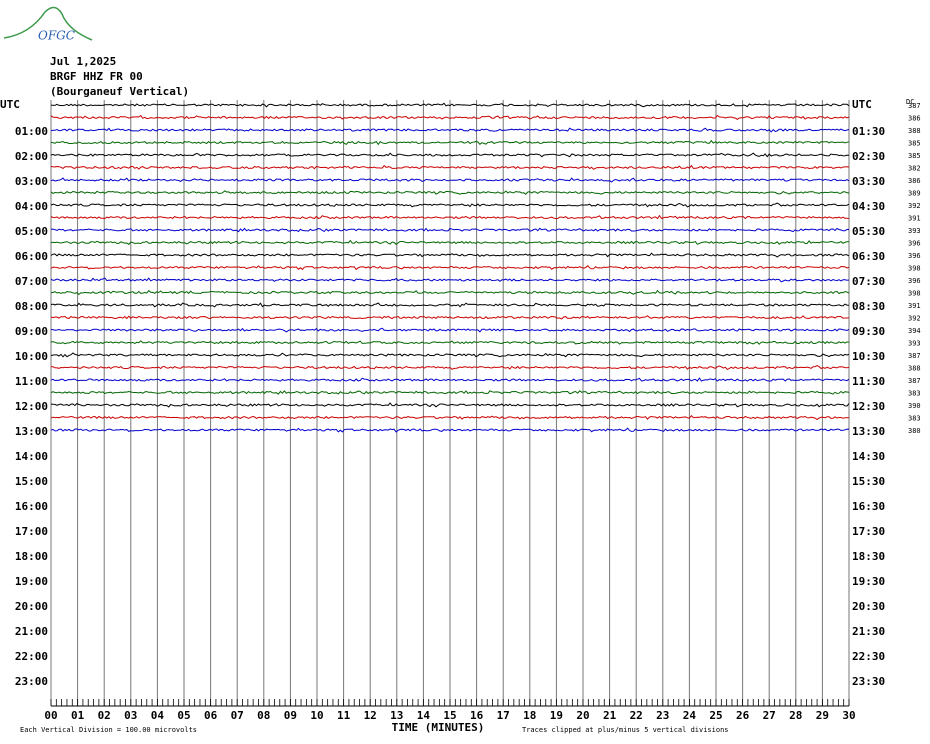 Image resolution: width=930 pixels, height=744 pixels. What do you see at coordinates (690, 715) in the screenshot?
I see `x-tick-label: 24` at bounding box center [690, 715].